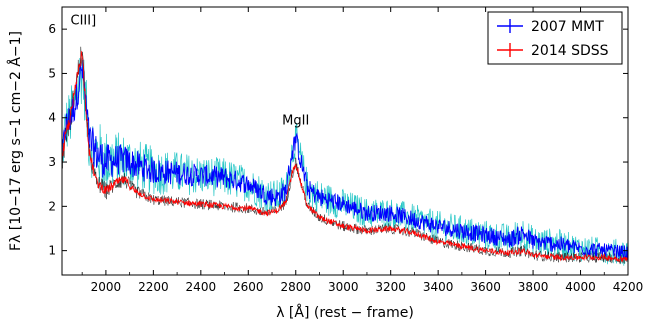  I want to click on annotation-0: CIII], so click(84, 21).